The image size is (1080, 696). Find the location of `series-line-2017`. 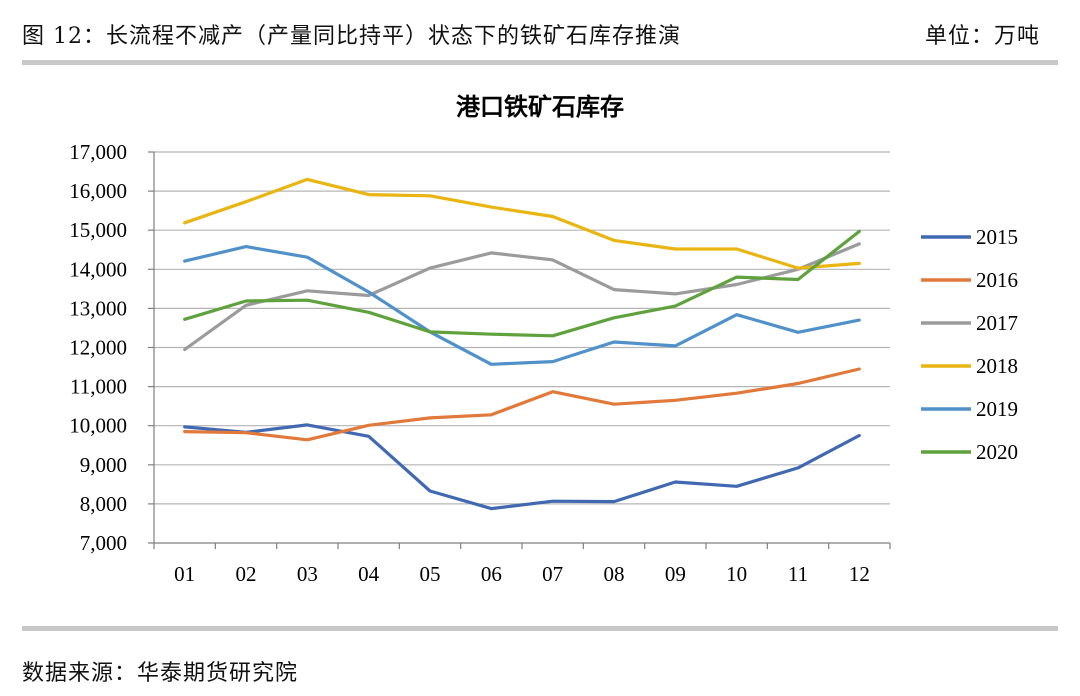

series-line-2017 is located at coordinates (522, 297).